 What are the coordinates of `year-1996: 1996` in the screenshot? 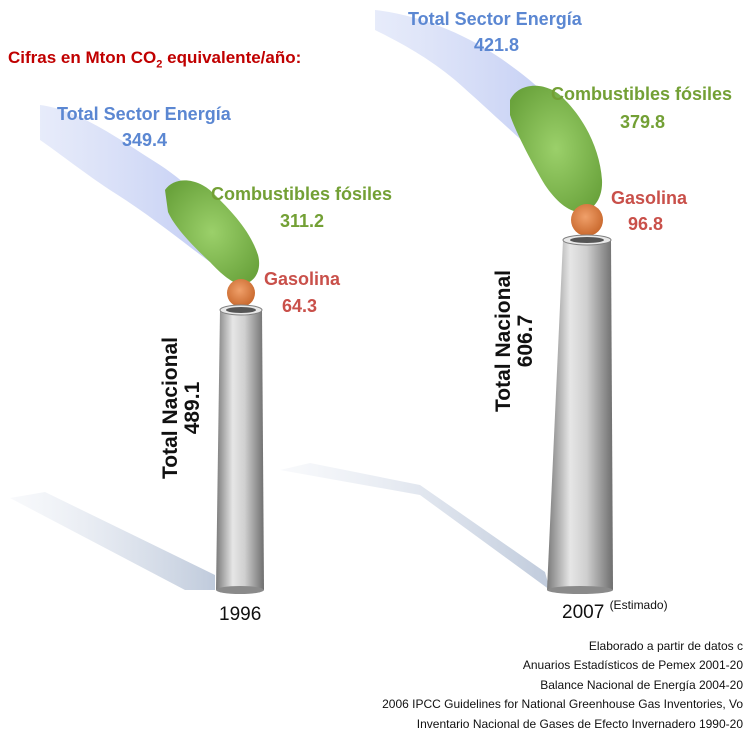 It's located at (240, 614).